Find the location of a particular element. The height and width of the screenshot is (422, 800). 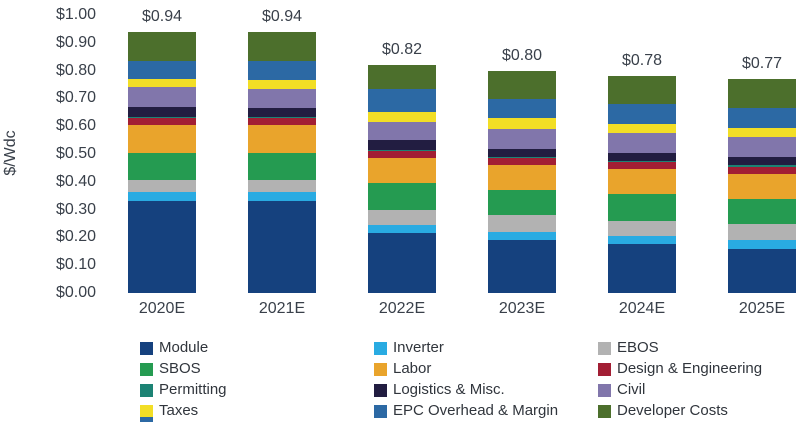

bar-2023E is located at coordinates (522, 181).